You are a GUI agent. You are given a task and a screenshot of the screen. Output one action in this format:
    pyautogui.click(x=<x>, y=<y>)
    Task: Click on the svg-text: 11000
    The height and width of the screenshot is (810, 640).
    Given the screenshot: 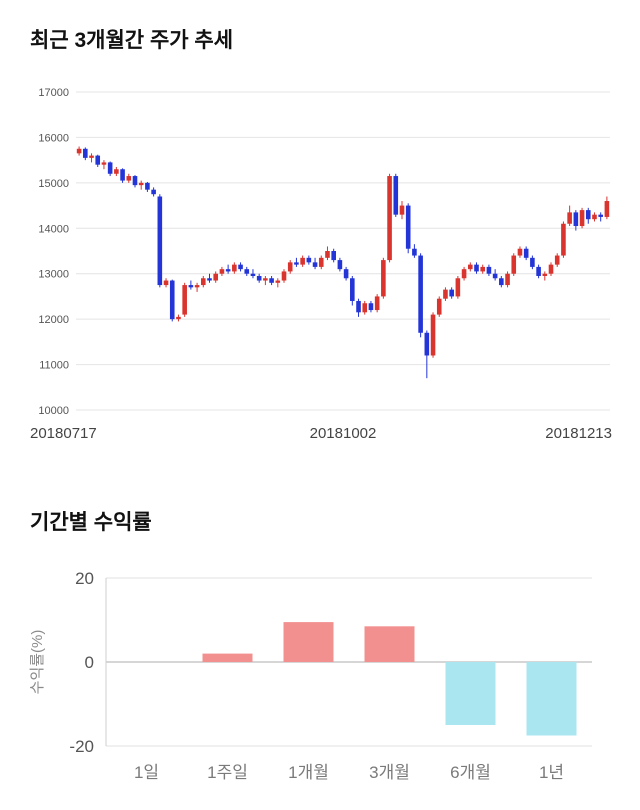 What is the action you would take?
    pyautogui.click(x=54, y=366)
    